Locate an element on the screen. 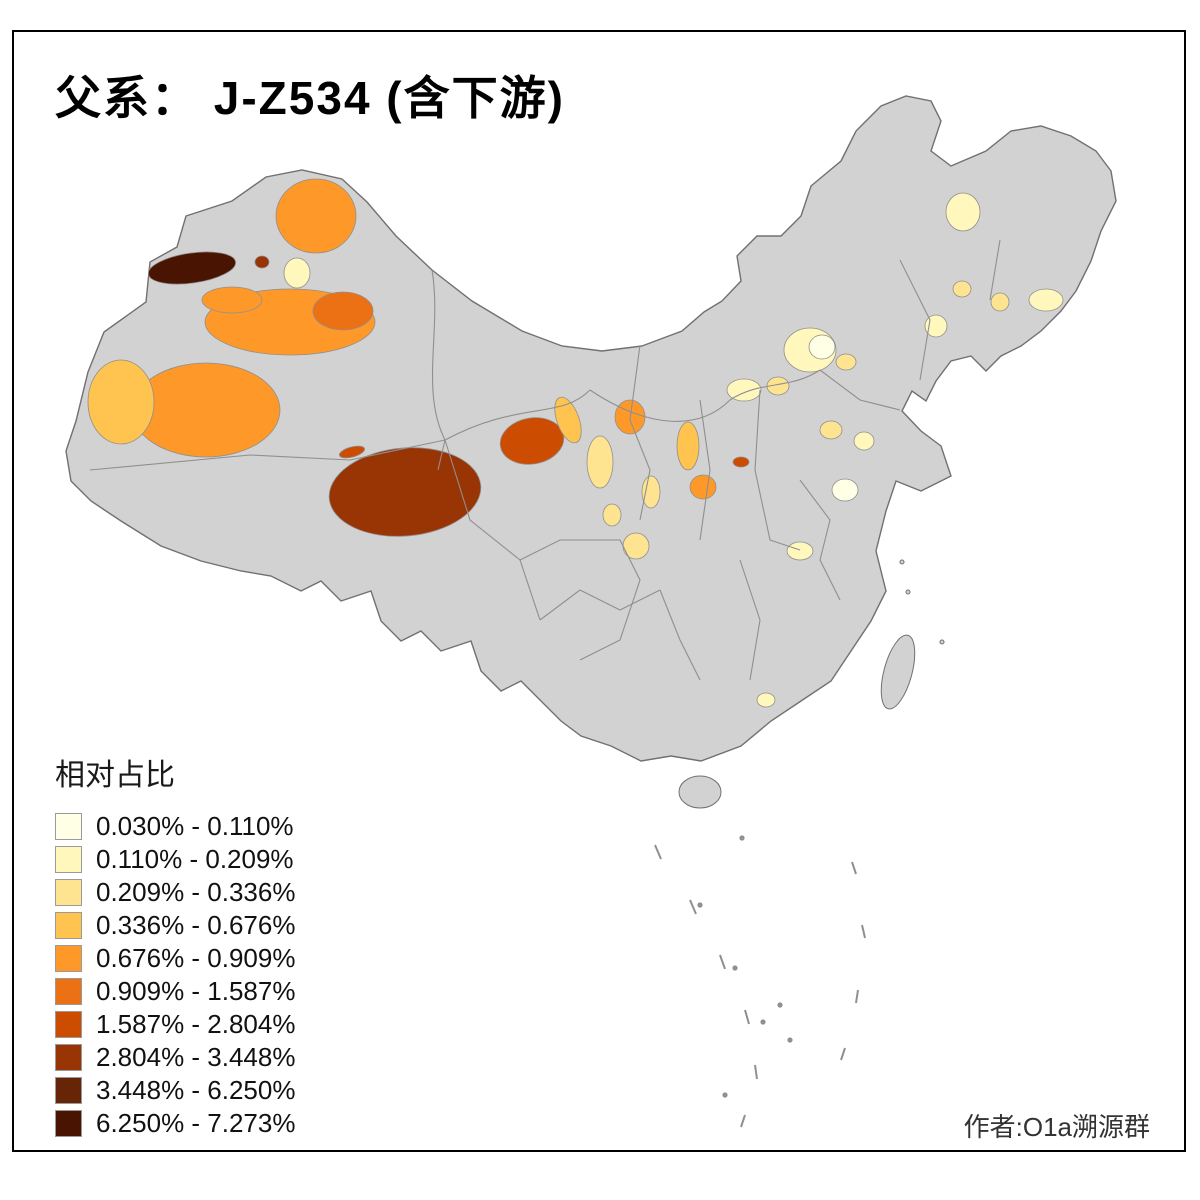 Image resolution: width=1200 pixels, height=1200 pixels. legend-label: 2.804% - 3.448% is located at coordinates (196, 1057).